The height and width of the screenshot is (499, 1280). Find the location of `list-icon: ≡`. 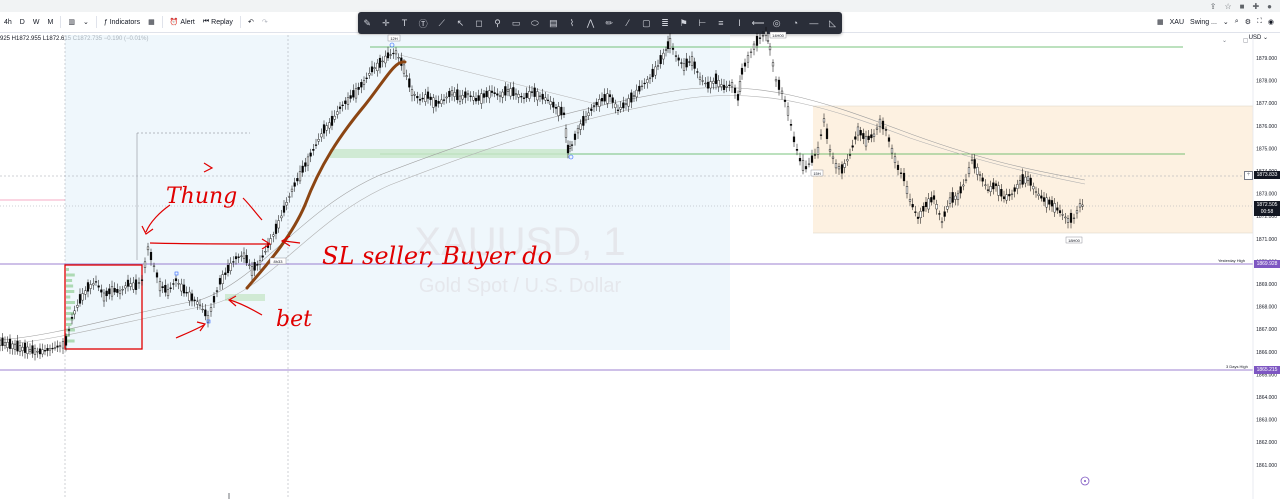

list-icon: ≡ is located at coordinates (721, 23).